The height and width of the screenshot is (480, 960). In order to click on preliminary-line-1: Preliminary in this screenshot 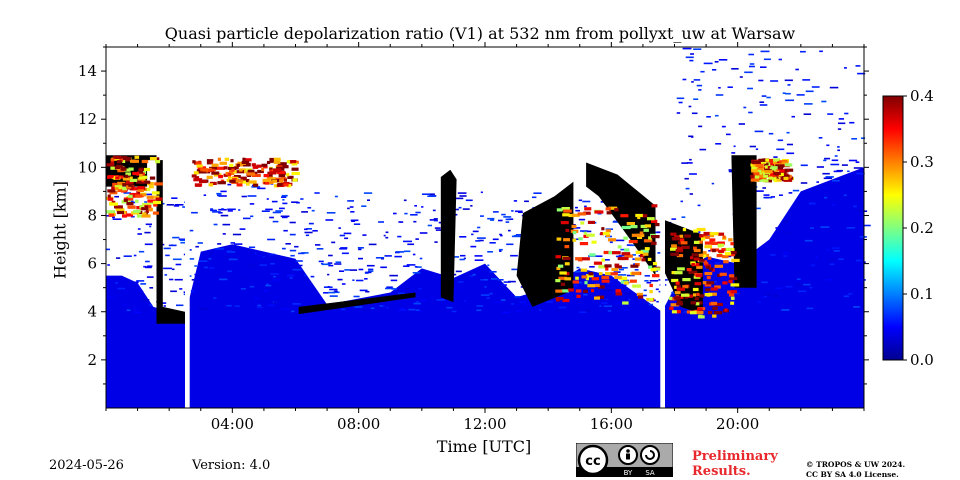, I will do `click(735, 456)`.